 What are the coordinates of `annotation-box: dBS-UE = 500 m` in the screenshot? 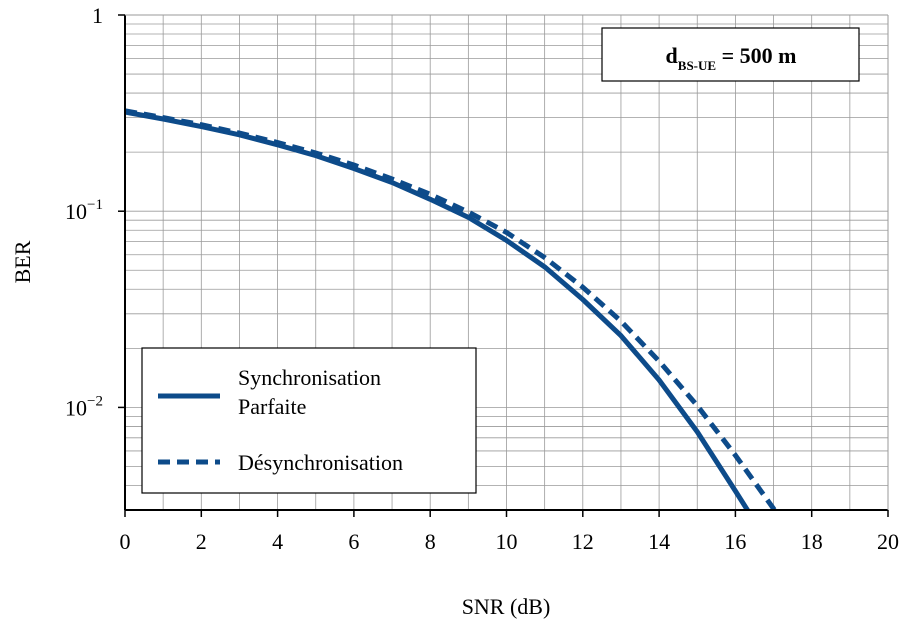 It's located at (730, 54).